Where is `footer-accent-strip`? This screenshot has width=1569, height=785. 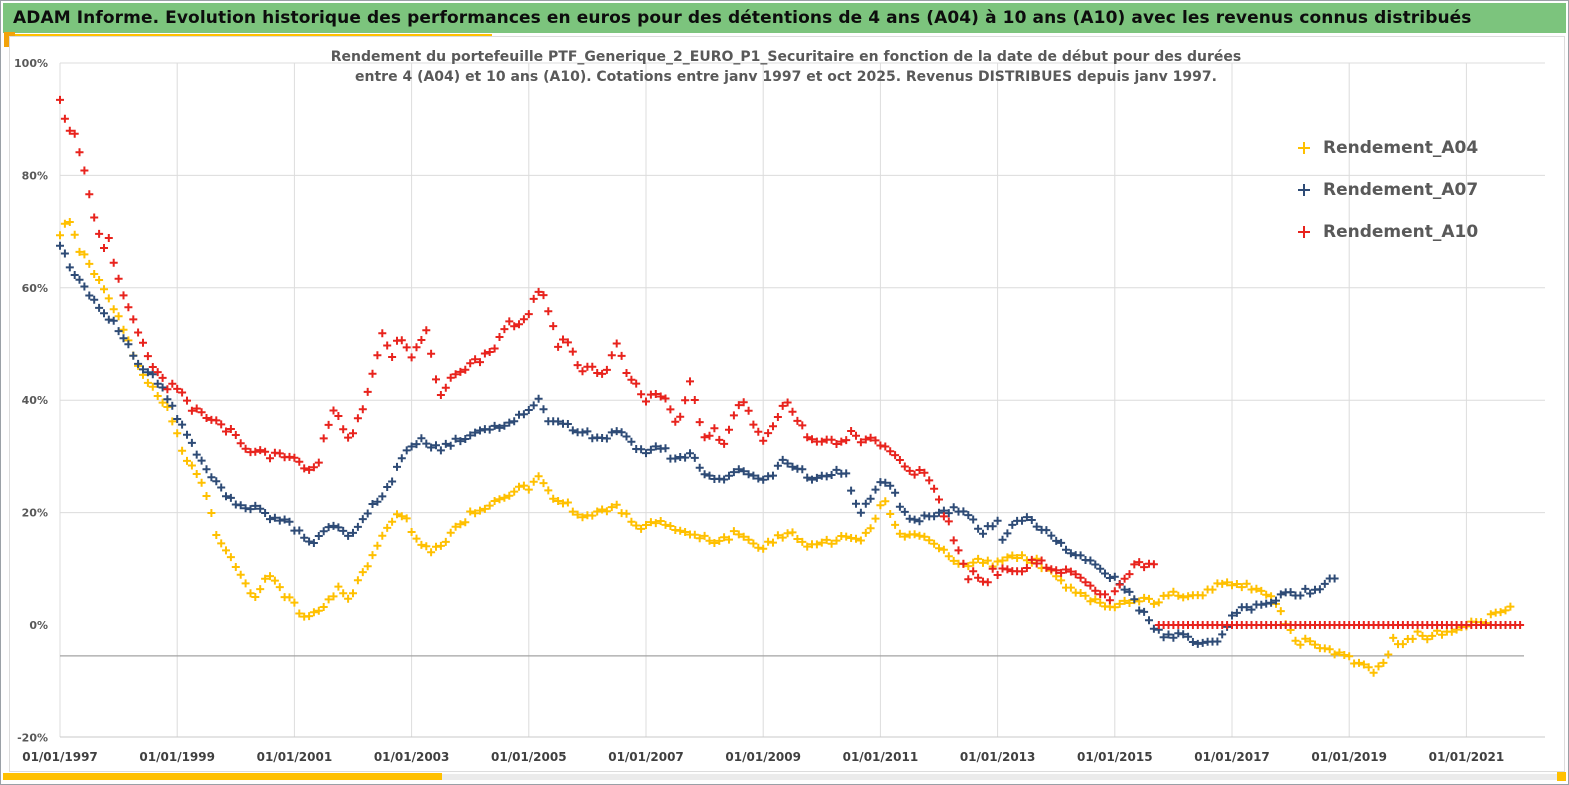
footer-accent-strip is located at coordinates (222, 776).